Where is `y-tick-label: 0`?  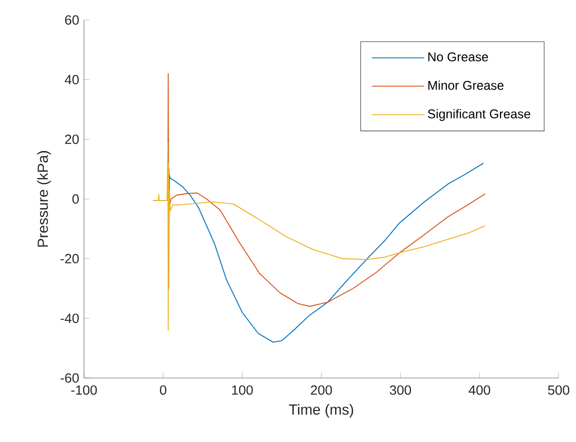
y-tick-label: 0 is located at coordinates (75, 199).